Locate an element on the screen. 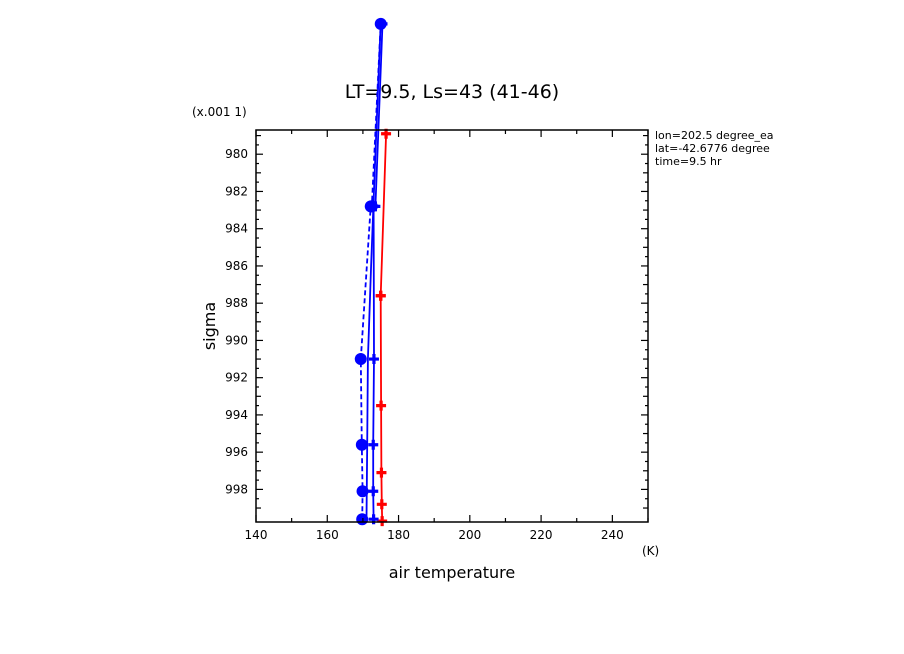 Image resolution: width=904 pixels, height=654 pixels. y-tick-label: 982 is located at coordinates (236, 191).